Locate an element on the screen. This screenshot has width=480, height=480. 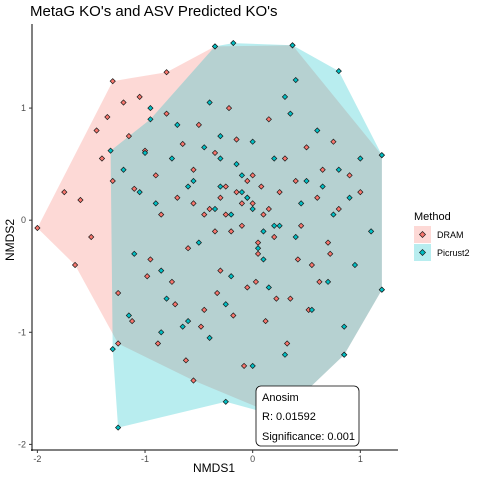
legend-title: Method is located at coordinates (432, 217).